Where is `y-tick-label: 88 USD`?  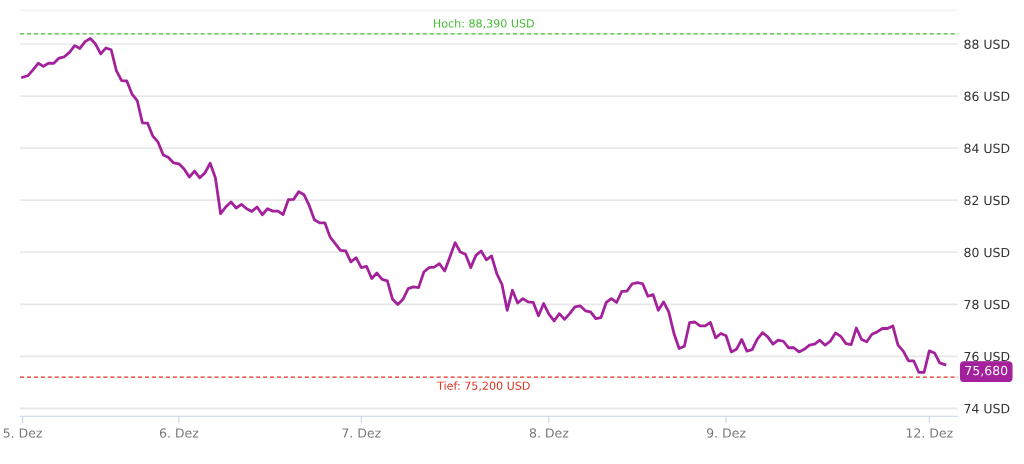
y-tick-label: 88 USD is located at coordinates (987, 44).